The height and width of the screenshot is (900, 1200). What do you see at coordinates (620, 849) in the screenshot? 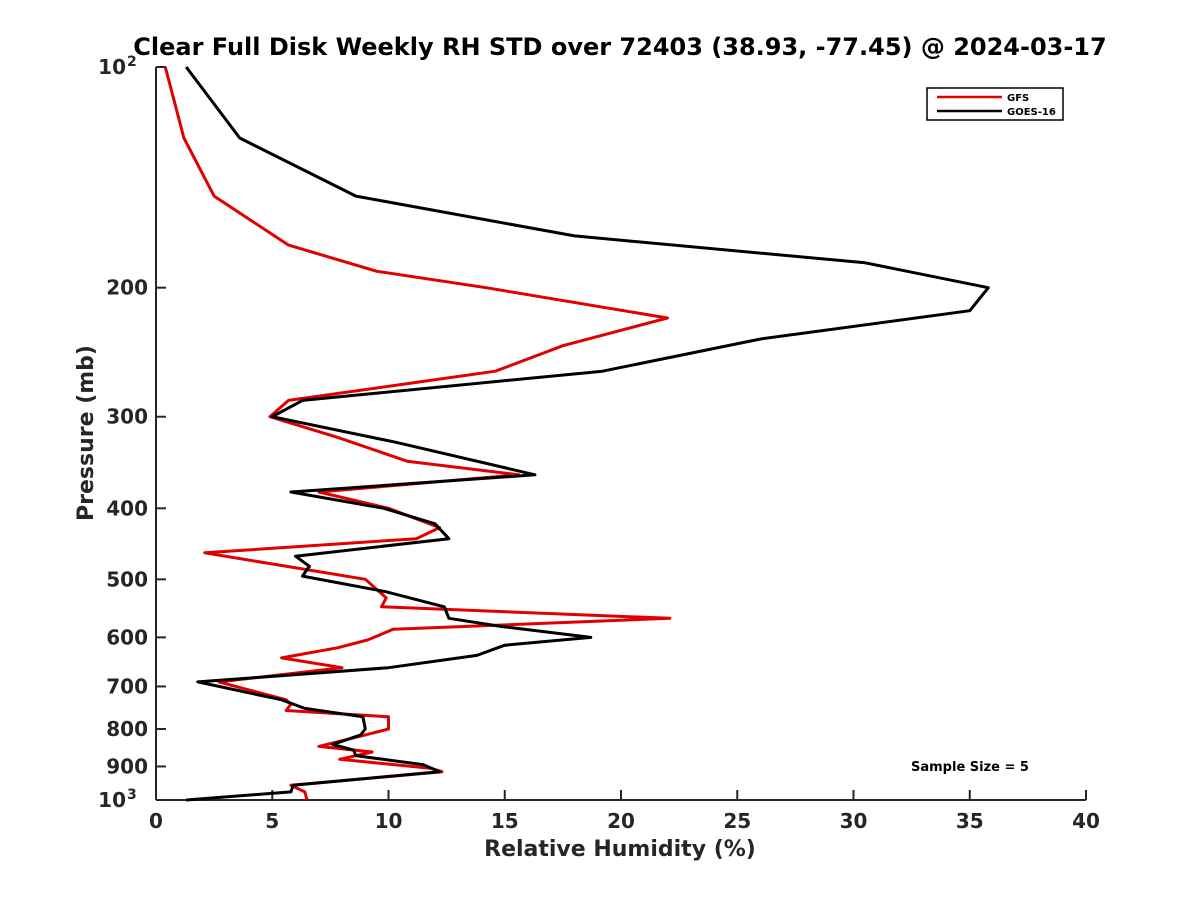
I see `x-axis-label: Relative Humidity (%)` at bounding box center [620, 849].